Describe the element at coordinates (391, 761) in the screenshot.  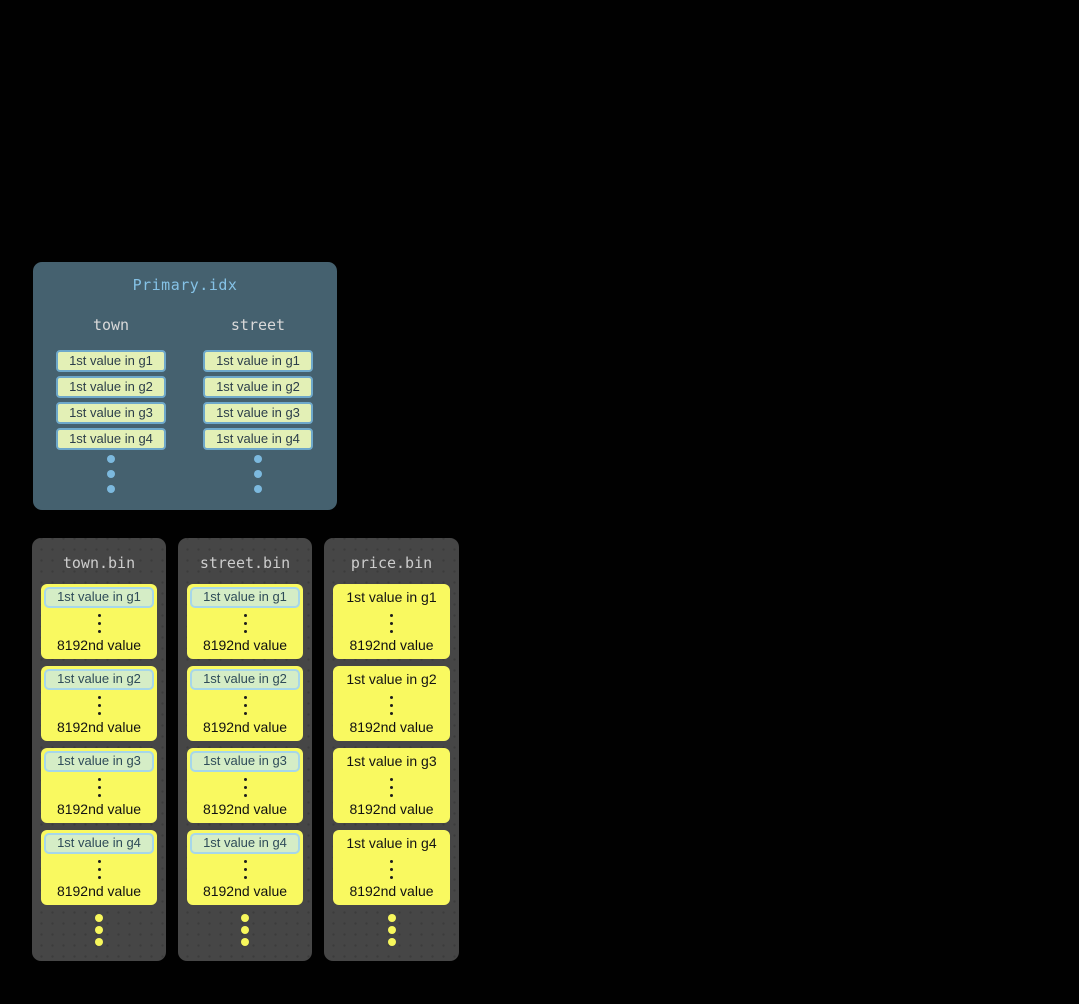
I see `granule-first-value: 1st value in g3` at that location.